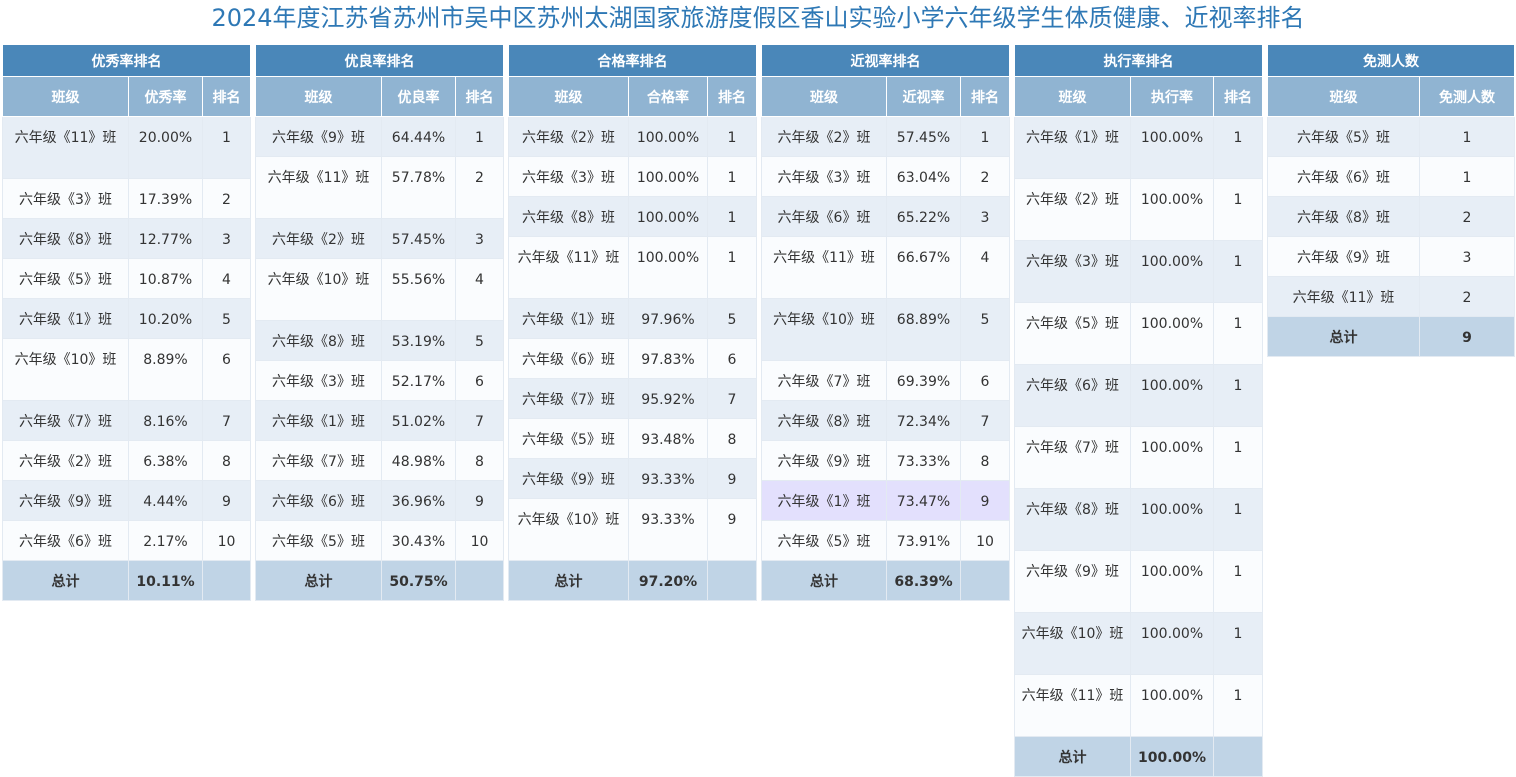  Describe the element at coordinates (824, 460) in the screenshot. I see `class-cell: 六年级《9》班` at that location.